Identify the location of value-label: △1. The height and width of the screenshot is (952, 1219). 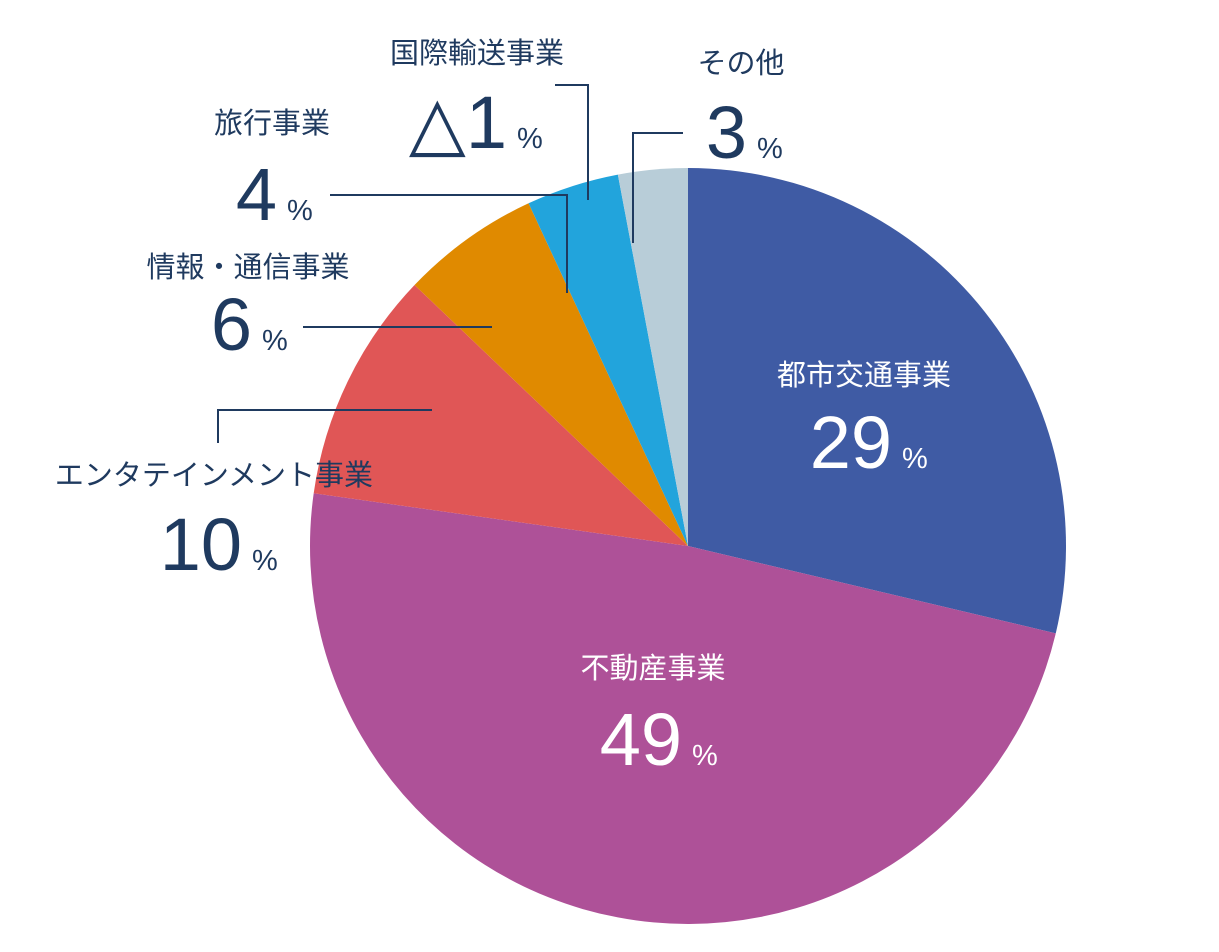
(458, 122).